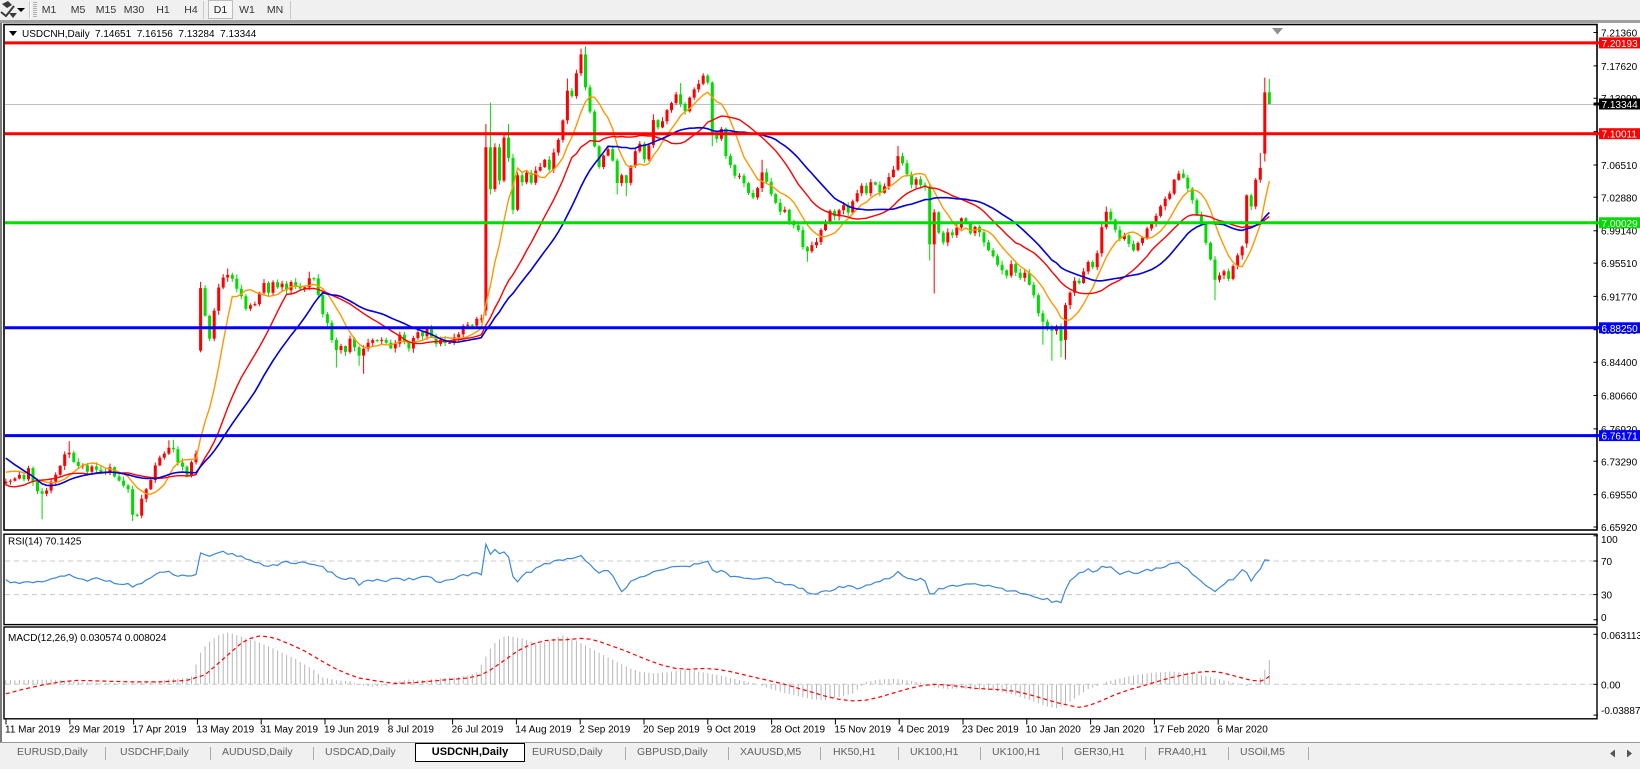 The image size is (1640, 769). I want to click on svg-text: 0.063113, so click(1620, 636).